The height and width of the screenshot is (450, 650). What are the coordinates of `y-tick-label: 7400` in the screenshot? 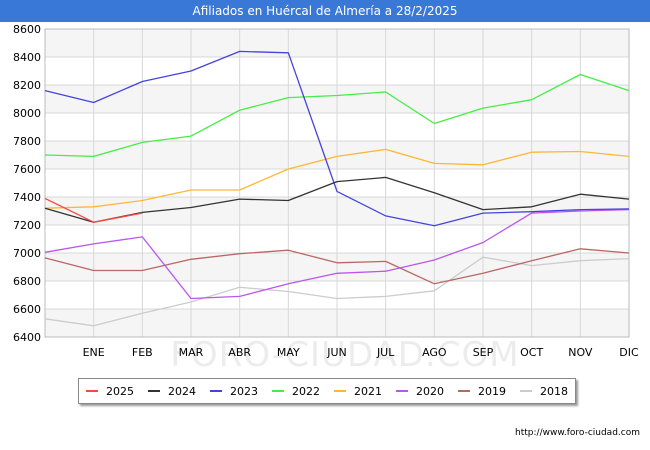 It's located at (27, 197).